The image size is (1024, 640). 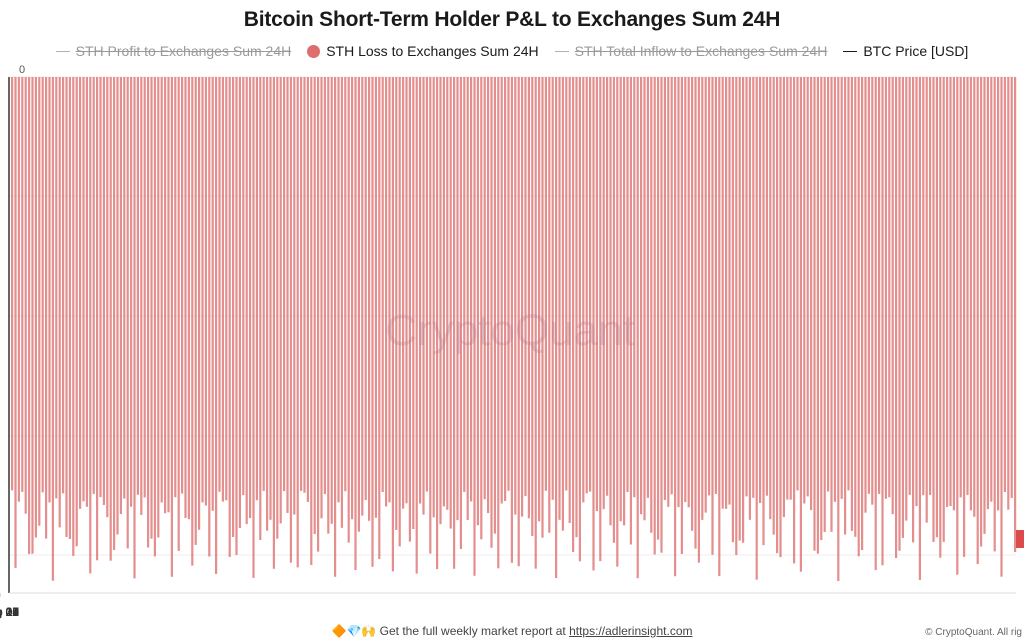 I want to click on legend-item-sth-loss: STH Loss to Exchanges Sum 24H, so click(x=423, y=51).